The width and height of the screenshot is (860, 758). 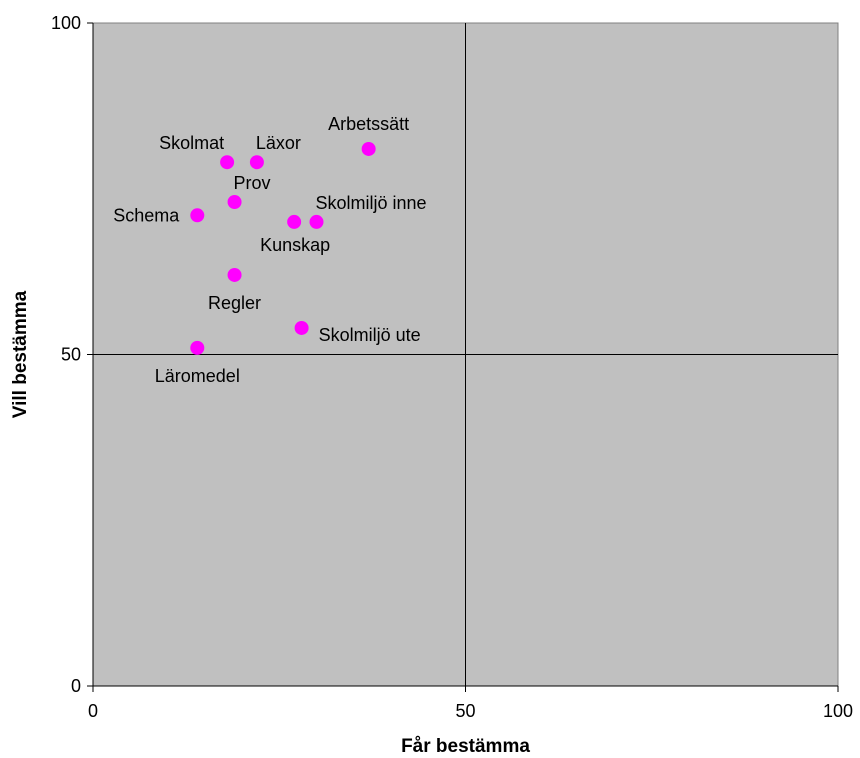 What do you see at coordinates (20, 354) in the screenshot?
I see `y-axis-title: Vill bestämma` at bounding box center [20, 354].